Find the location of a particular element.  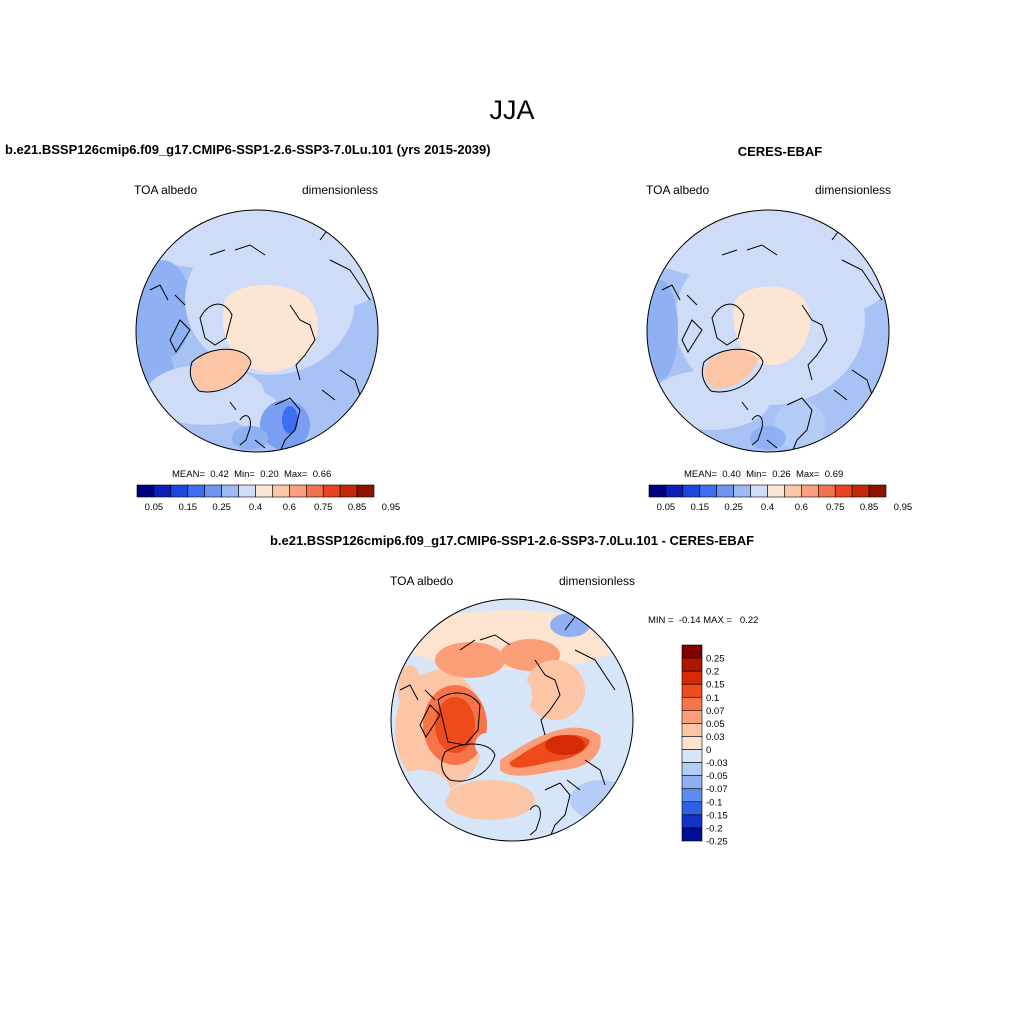

min-label: MIN = is located at coordinates (661, 620).